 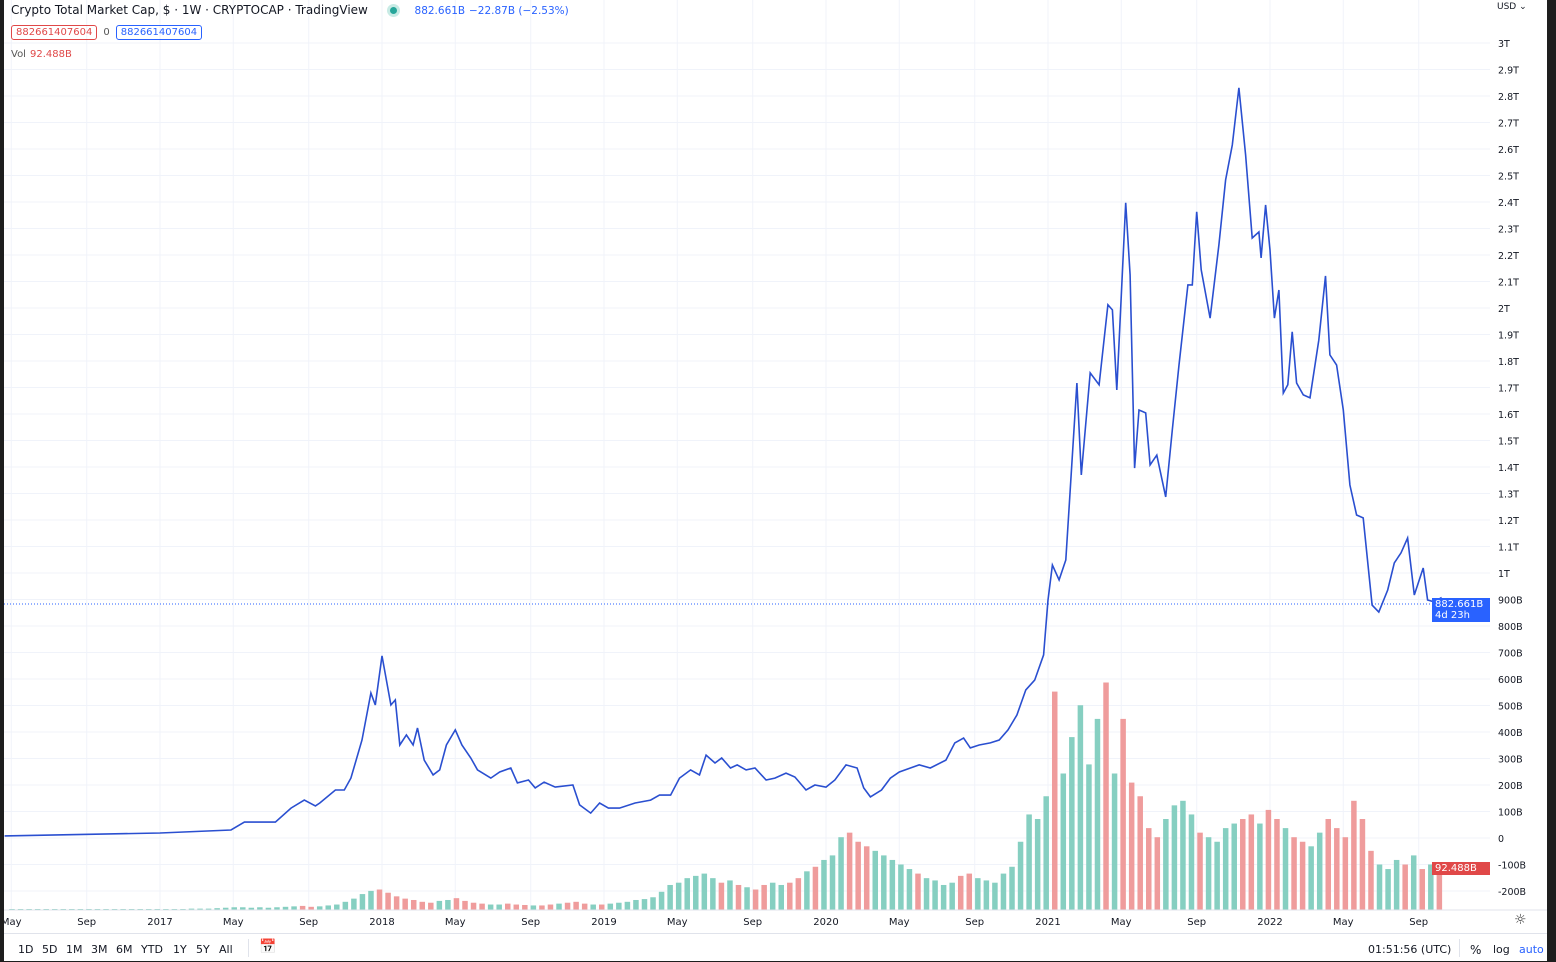 What do you see at coordinates (1504, 309) in the screenshot?
I see `y-tick-label: 2T` at bounding box center [1504, 309].